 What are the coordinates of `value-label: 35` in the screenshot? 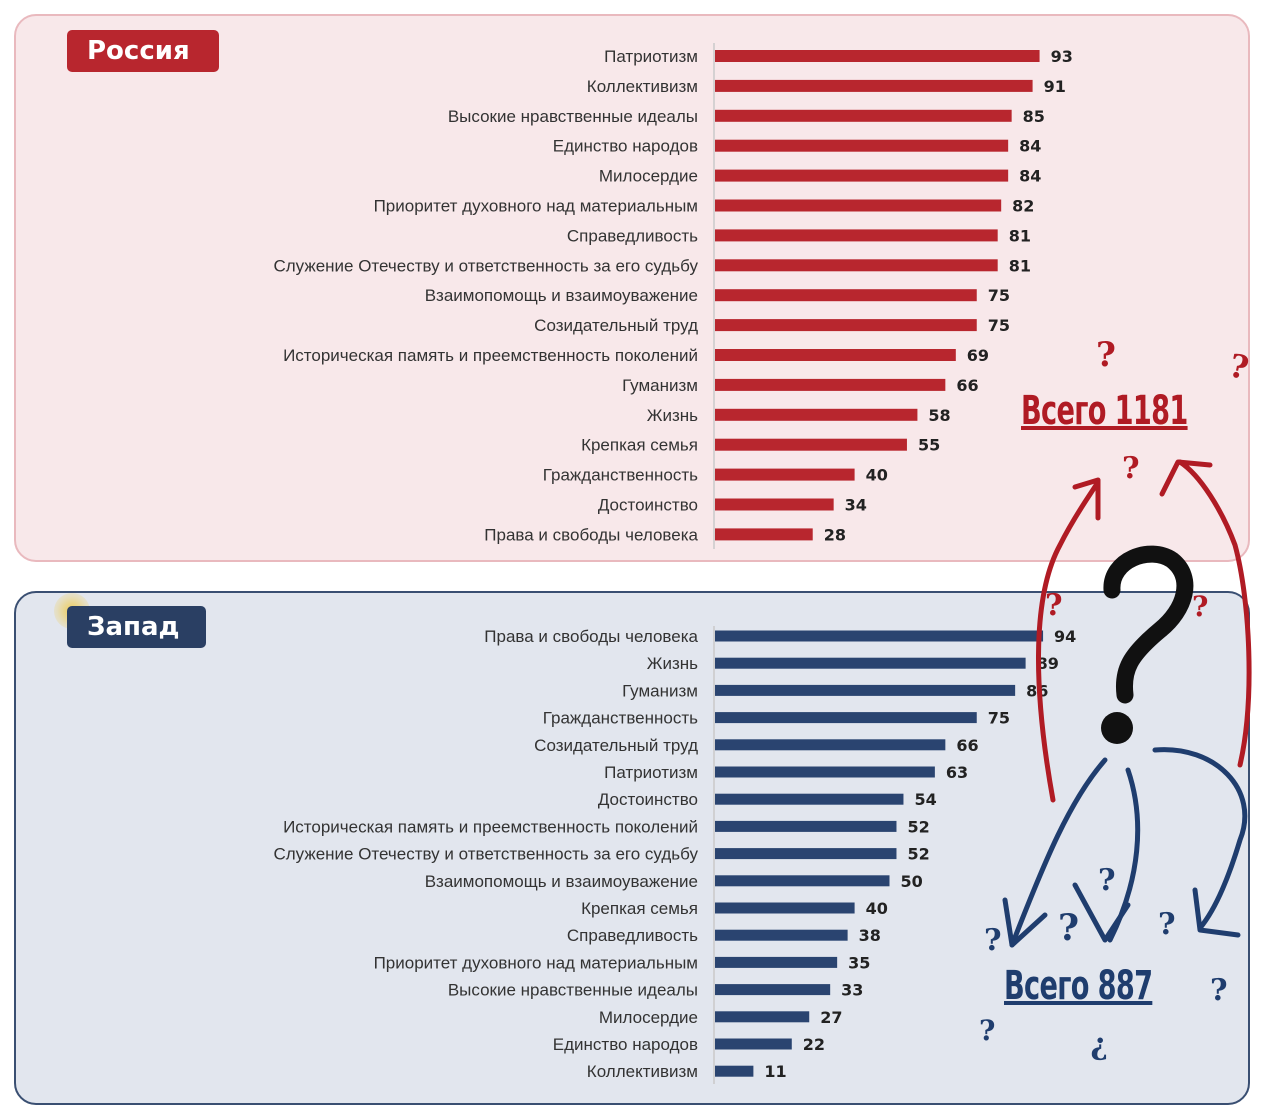 It's located at (859, 962).